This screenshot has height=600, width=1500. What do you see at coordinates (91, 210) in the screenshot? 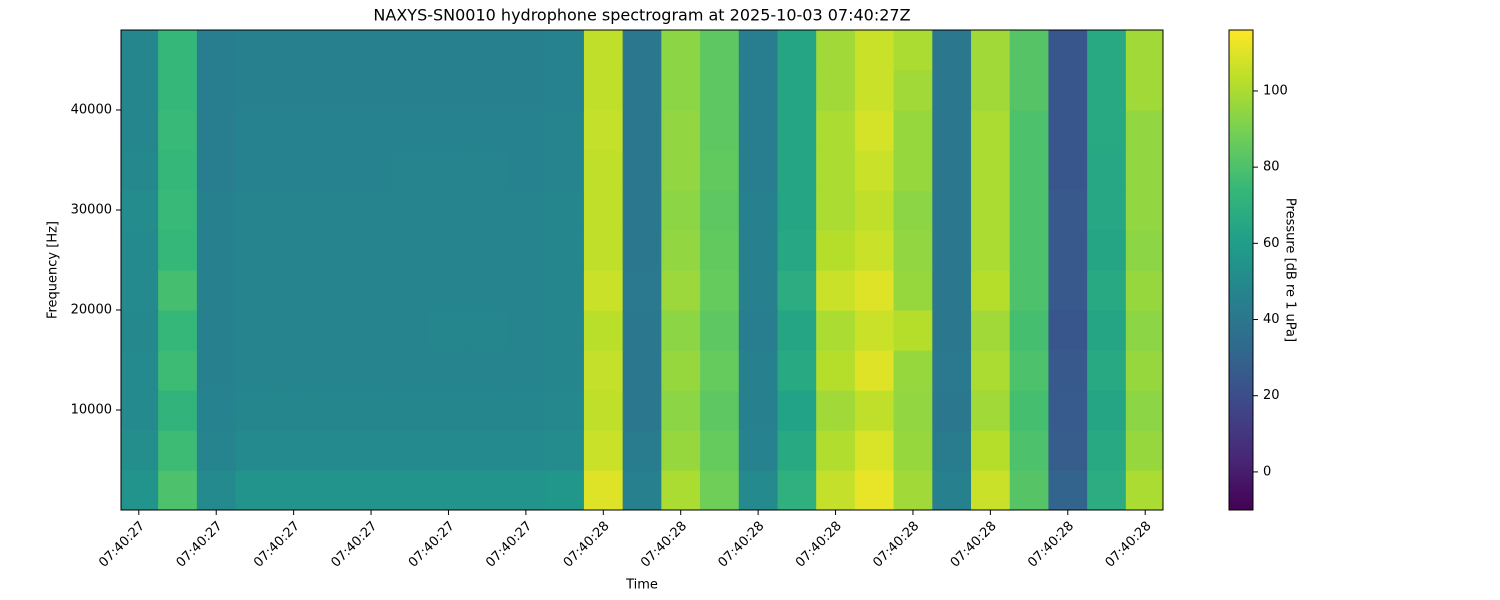
I see `y-tick-label: 30000` at bounding box center [91, 210].